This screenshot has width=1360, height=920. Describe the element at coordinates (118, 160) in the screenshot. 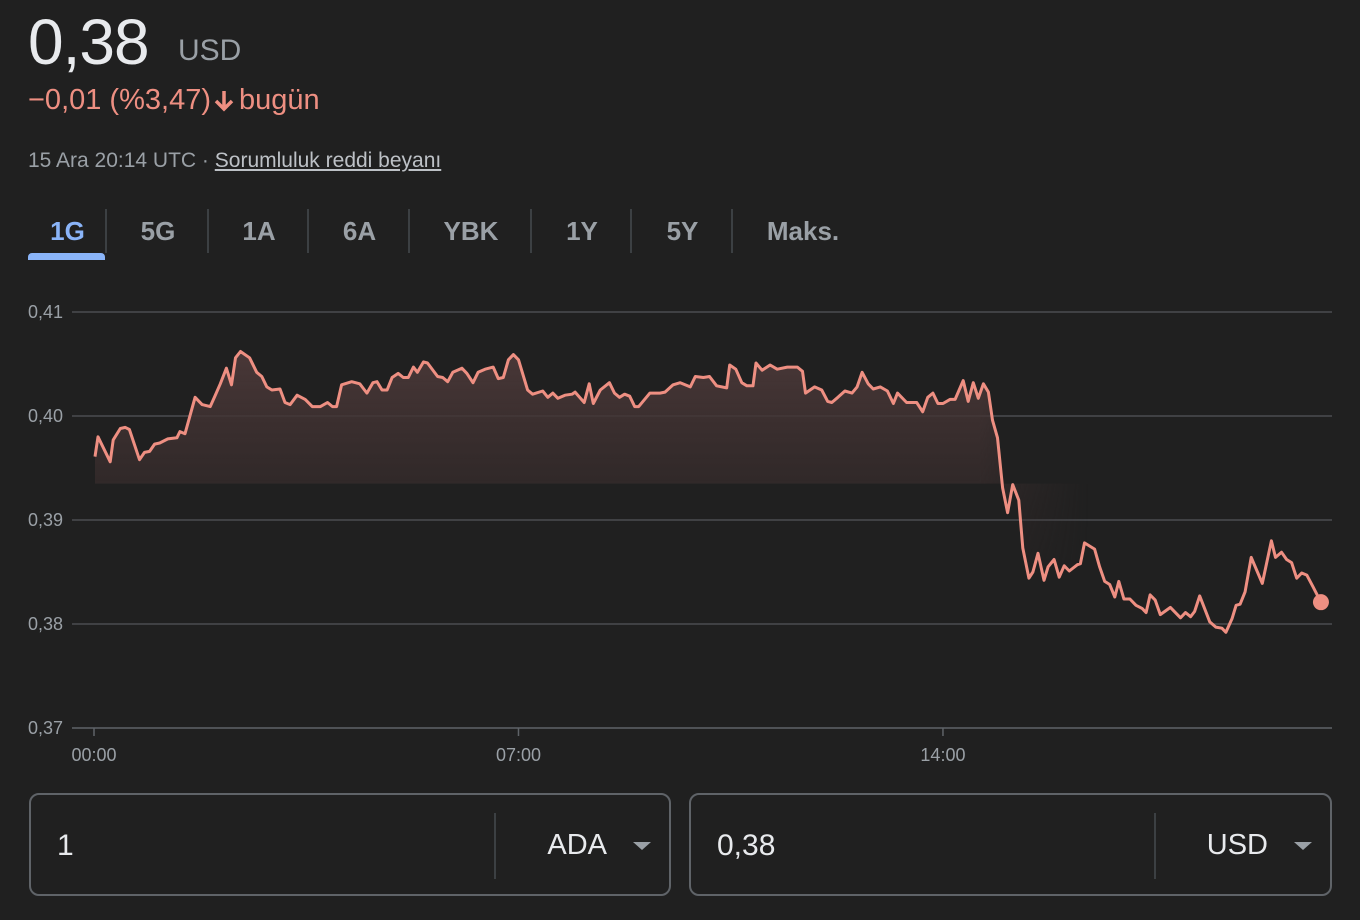

I see `timestamp: 15 Ara 20:14 UTC ·` at that location.